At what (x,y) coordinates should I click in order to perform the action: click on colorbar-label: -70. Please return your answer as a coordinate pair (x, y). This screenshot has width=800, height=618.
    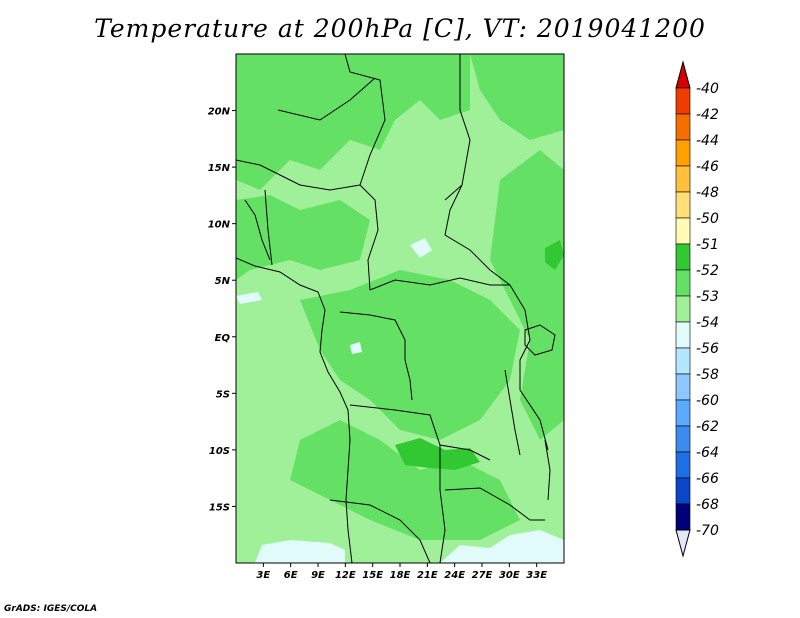
    Looking at the image, I should click on (707, 531).